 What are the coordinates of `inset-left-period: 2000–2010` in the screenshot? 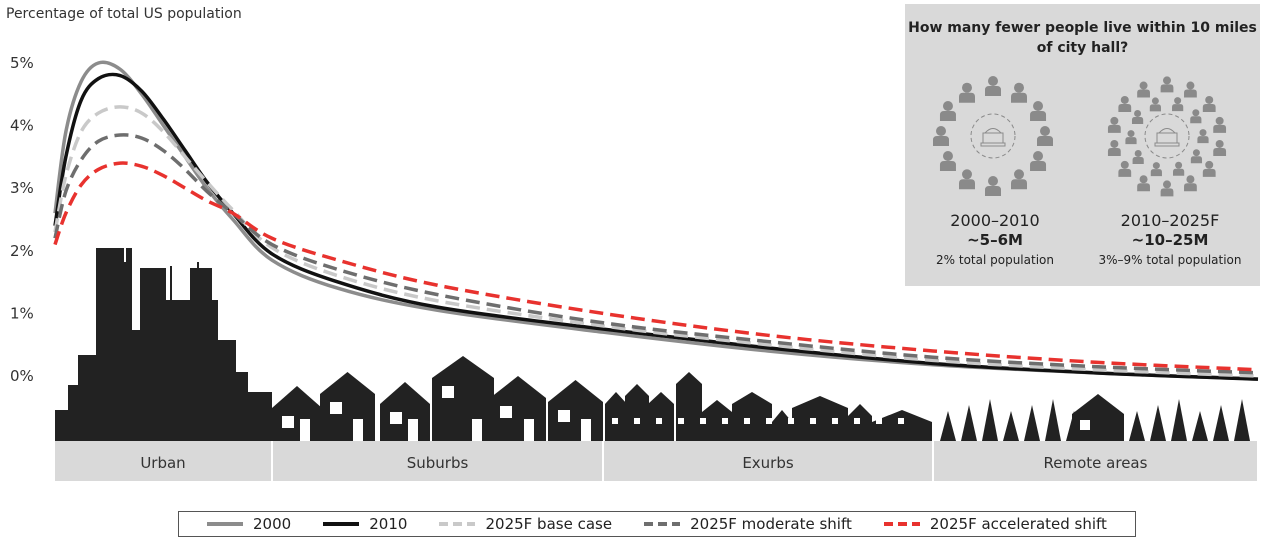 It's located at (995, 220).